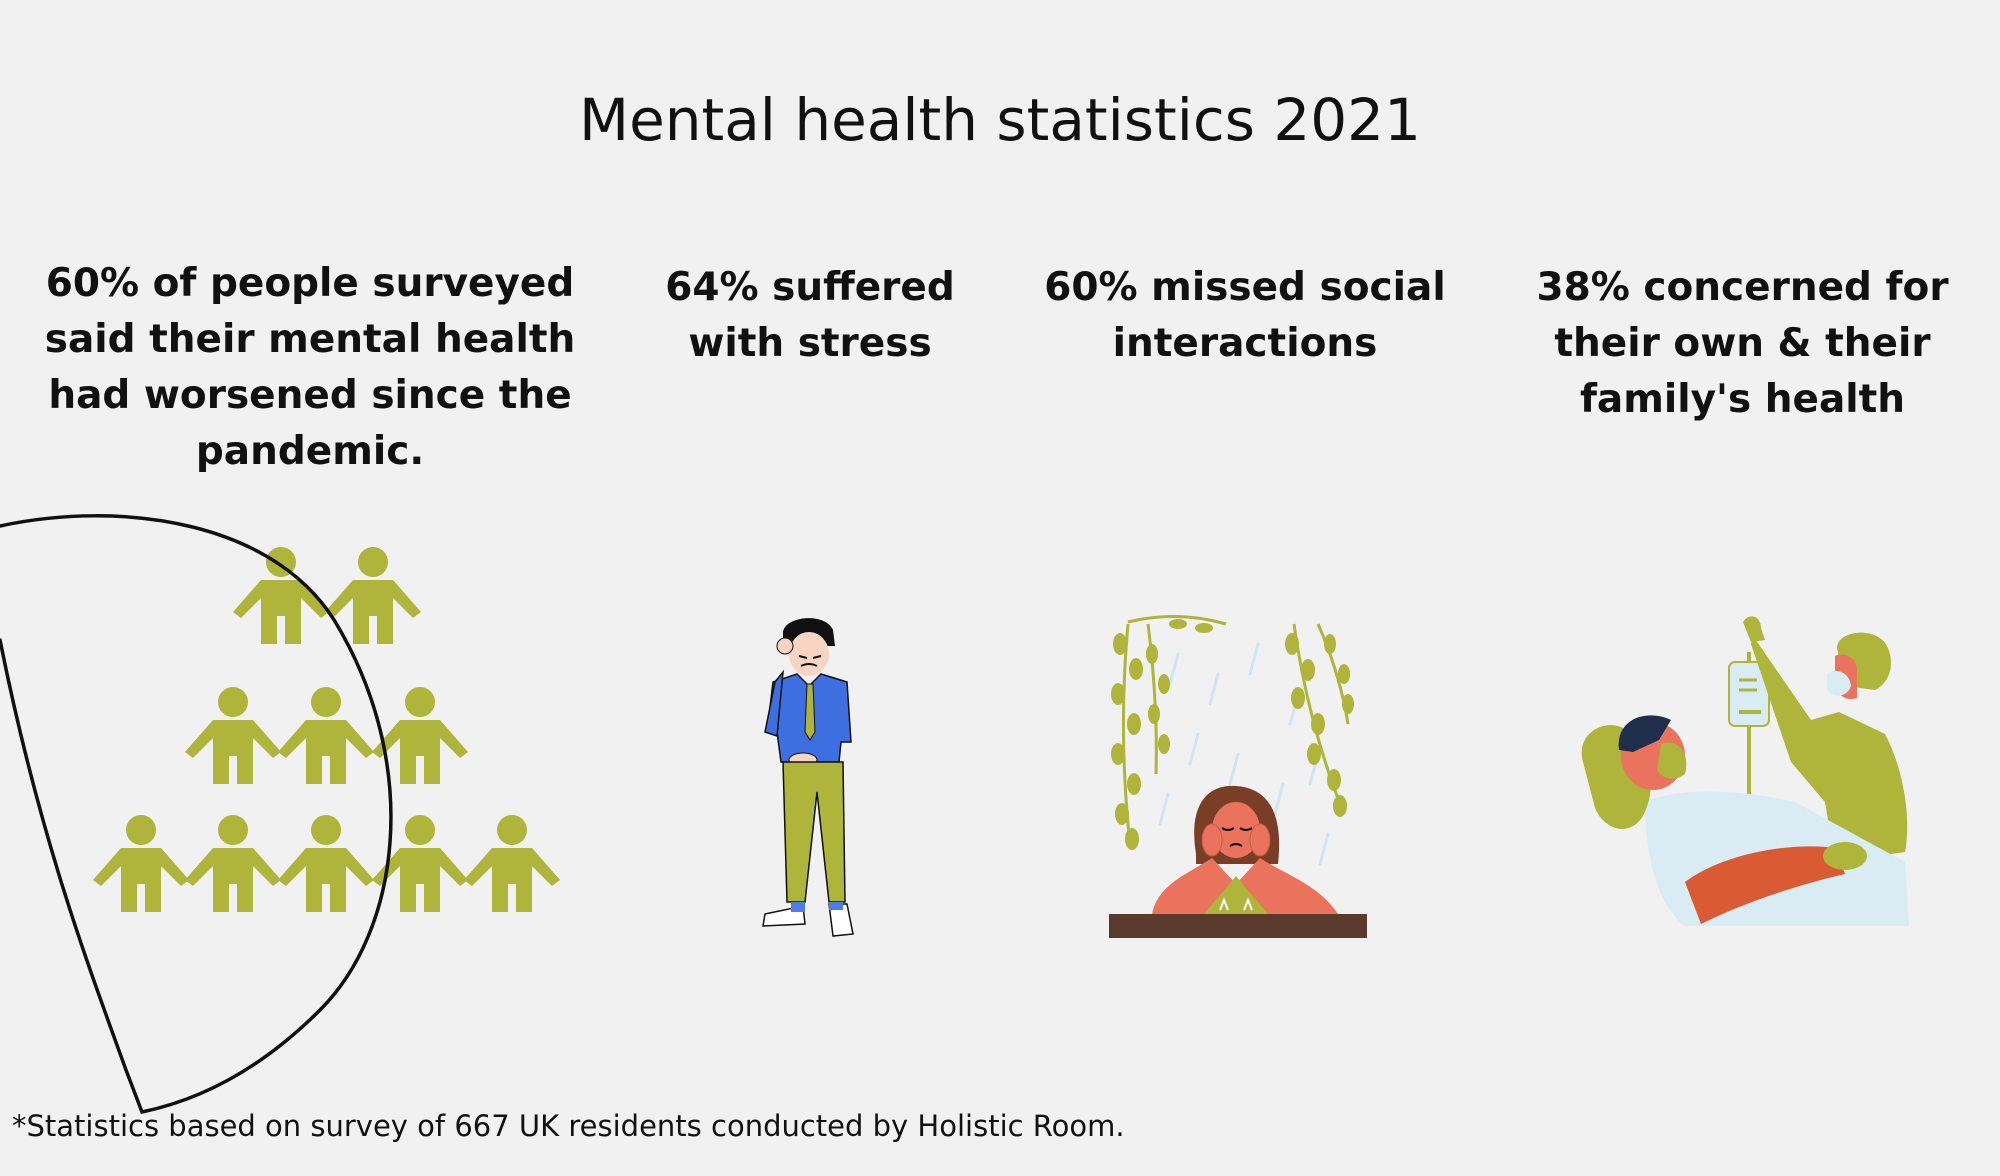 Image resolution: width=2000 pixels, height=1176 pixels. I want to click on stat-stress: 64% suffered with stress, so click(810, 315).